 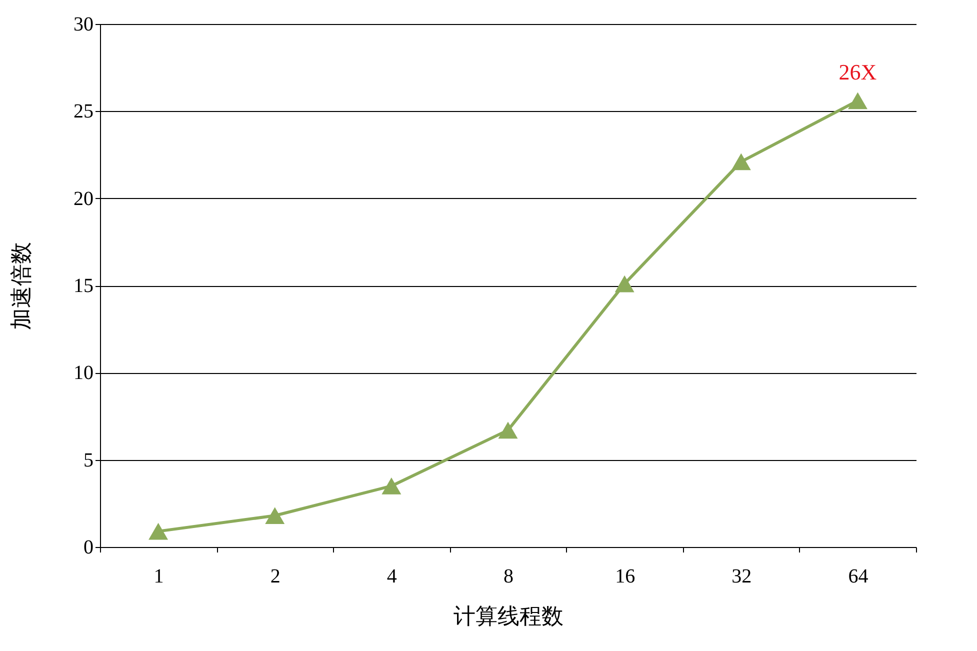 I want to click on y-tick-label: 20, so click(x=84, y=199).